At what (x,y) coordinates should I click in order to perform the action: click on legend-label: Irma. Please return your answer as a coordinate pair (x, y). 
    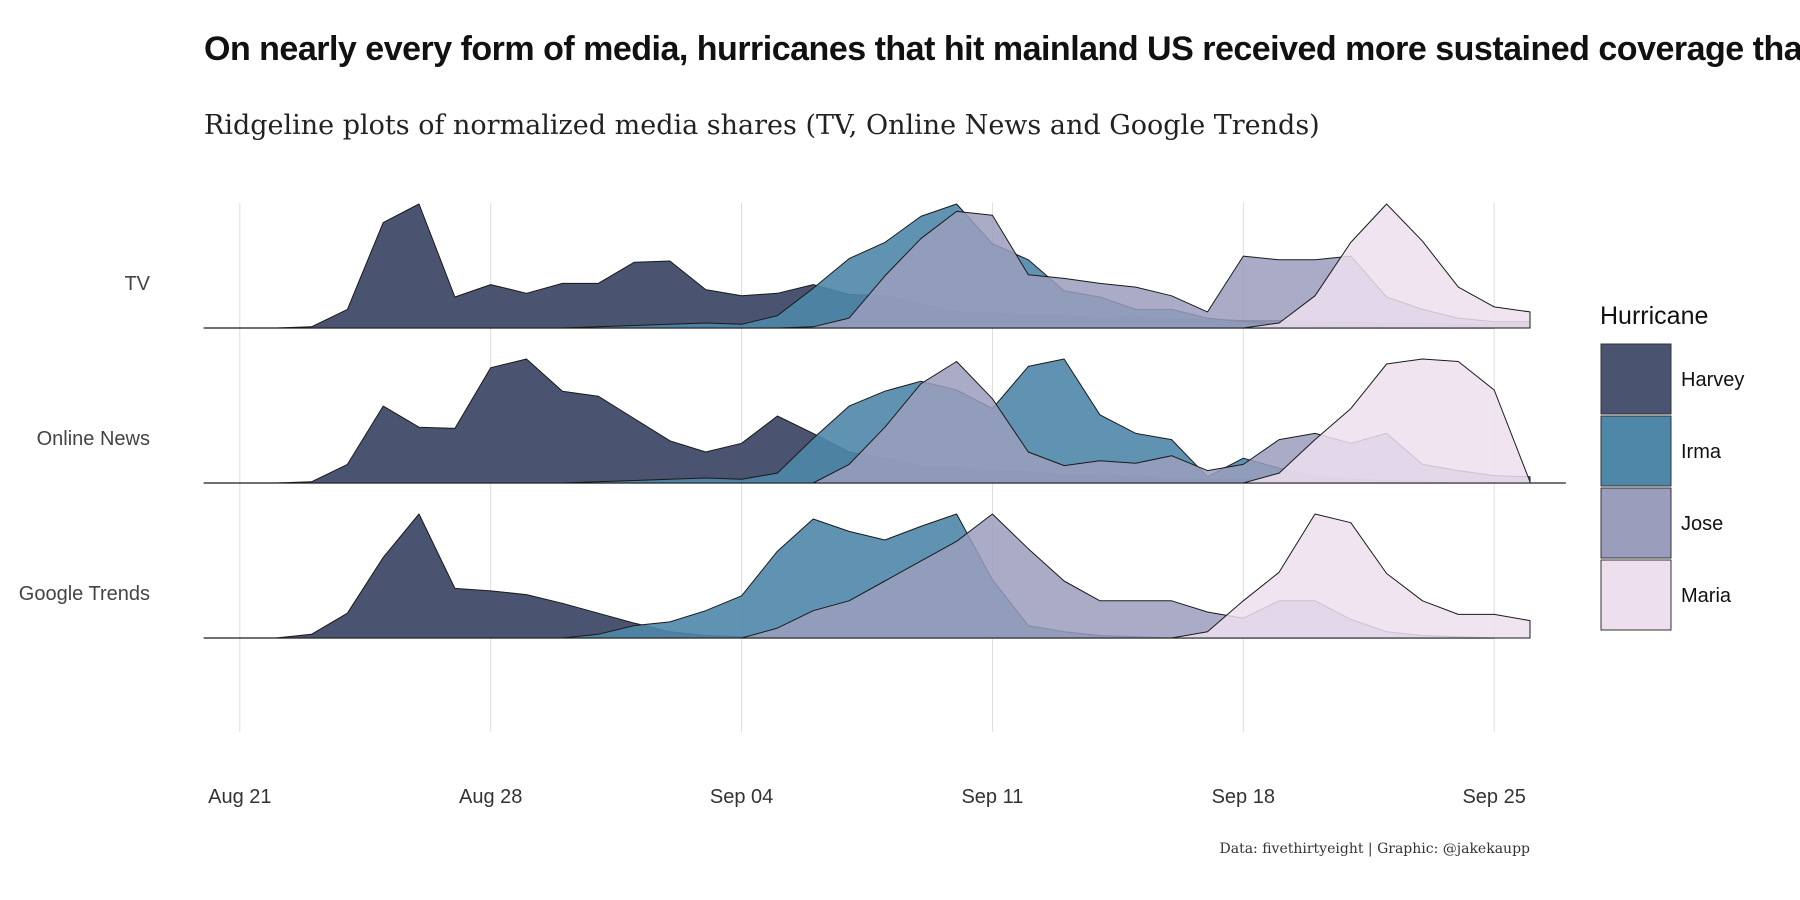
    Looking at the image, I should click on (1701, 452).